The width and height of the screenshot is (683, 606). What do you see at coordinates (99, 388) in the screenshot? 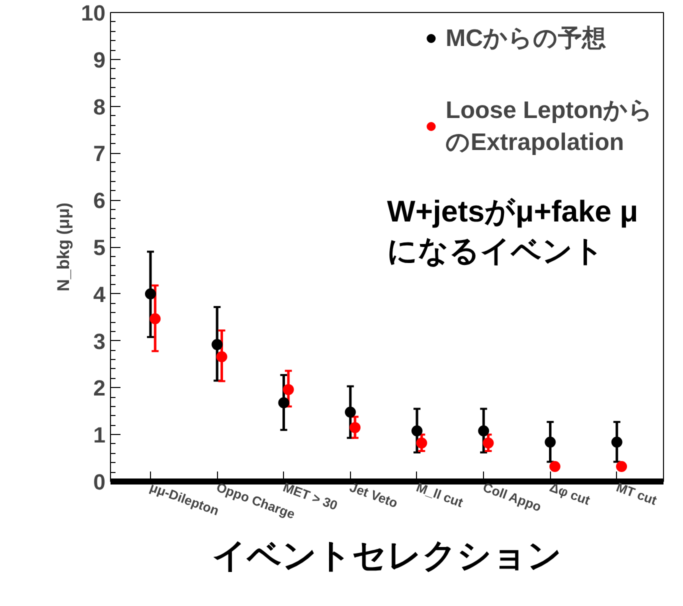
I see `y-tick-label: 2` at bounding box center [99, 388].